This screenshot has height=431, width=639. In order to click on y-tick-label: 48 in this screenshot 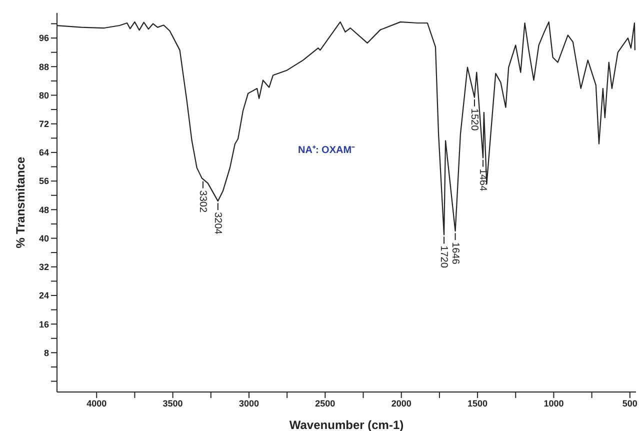, I will do `click(43, 209)`.